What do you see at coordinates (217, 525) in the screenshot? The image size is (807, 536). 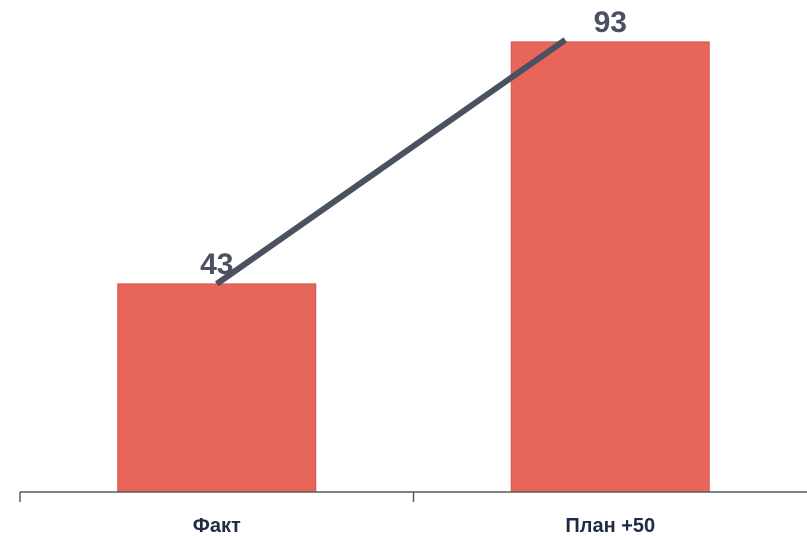 I see `category-label-1: Факт` at bounding box center [217, 525].